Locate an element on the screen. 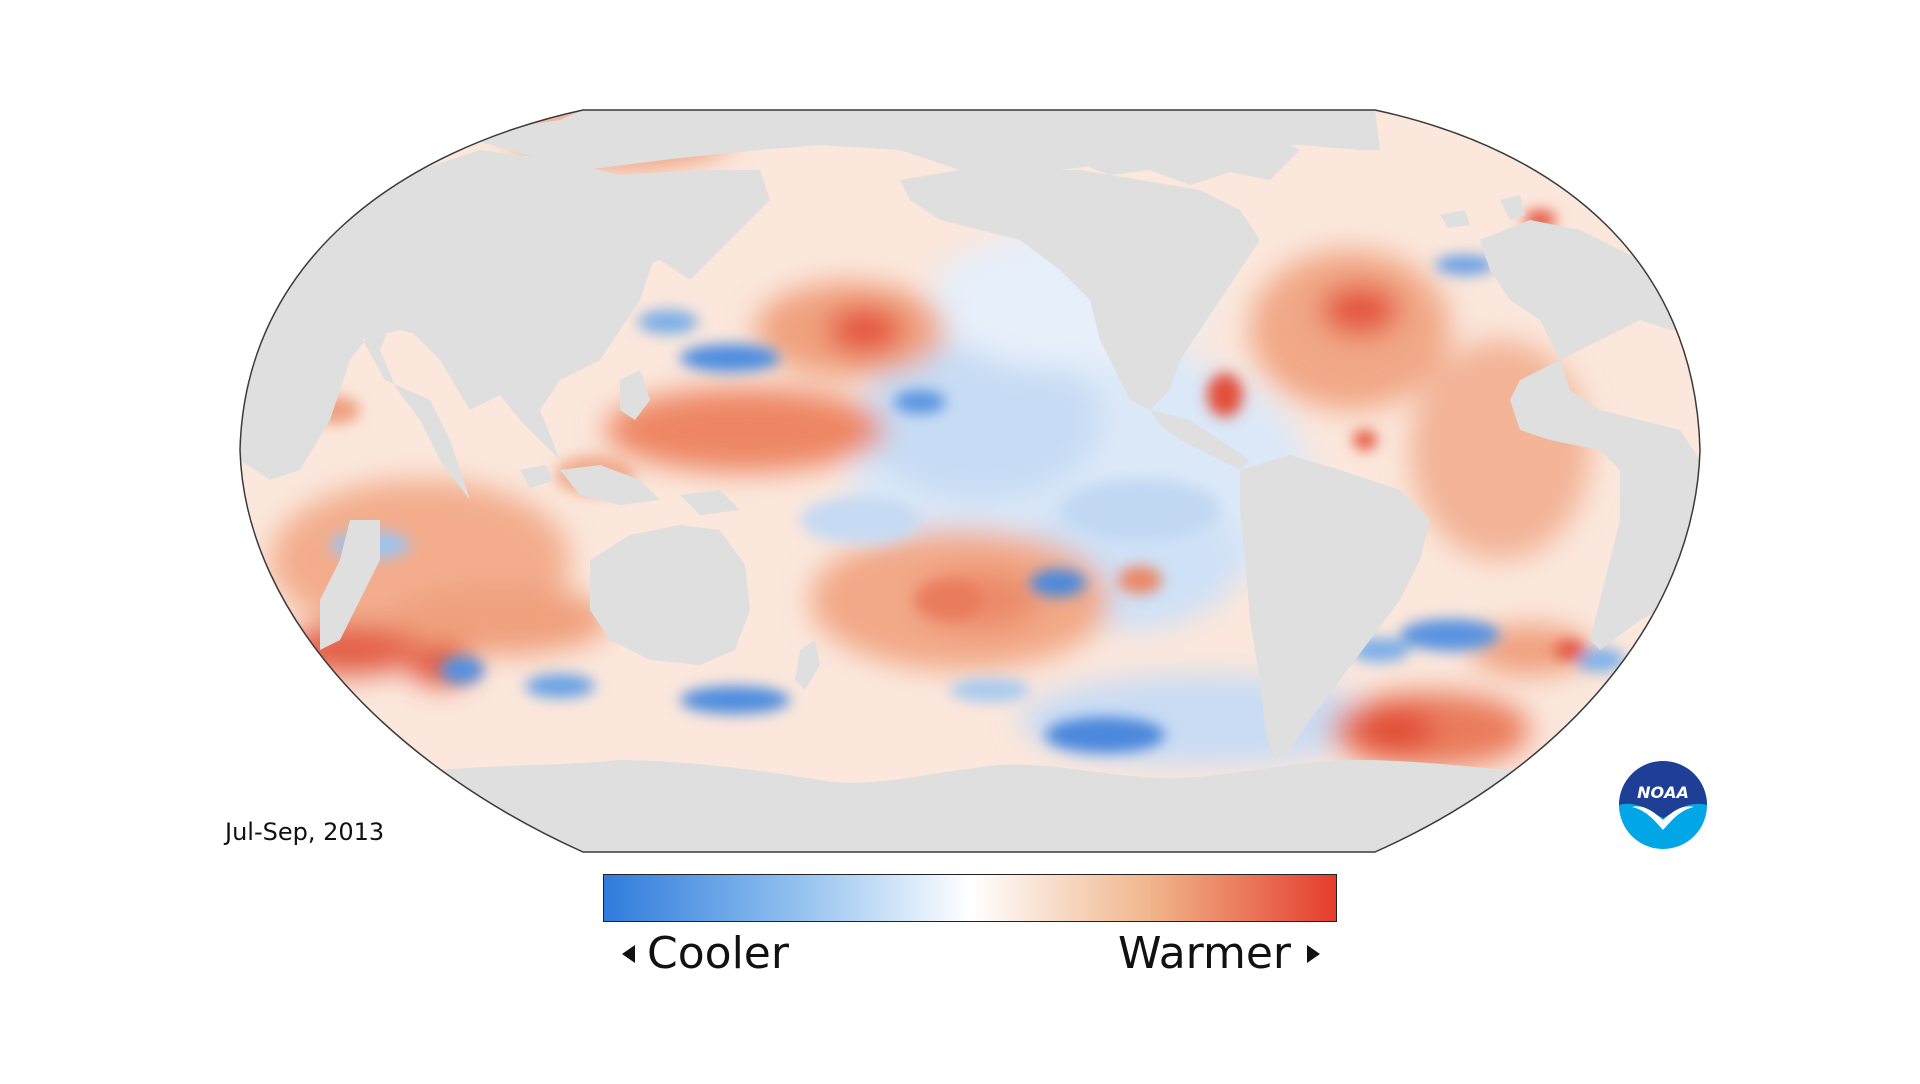 The width and height of the screenshot is (1920, 1084). left-triangle-icon is located at coordinates (628, 954).